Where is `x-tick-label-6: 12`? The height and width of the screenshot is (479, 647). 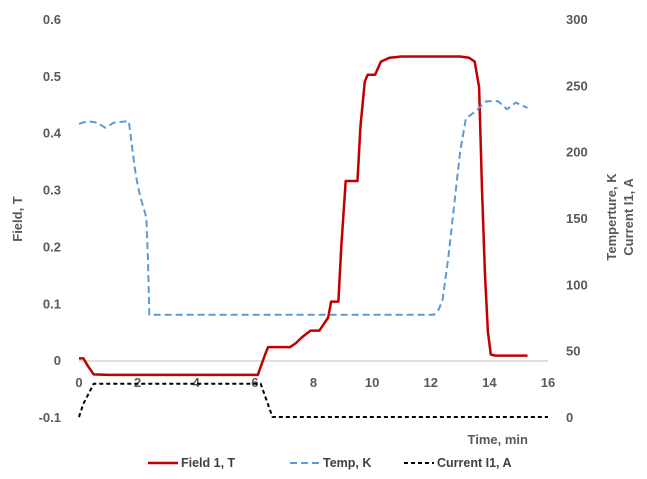 x-tick-label-6: 12 is located at coordinates (431, 382).